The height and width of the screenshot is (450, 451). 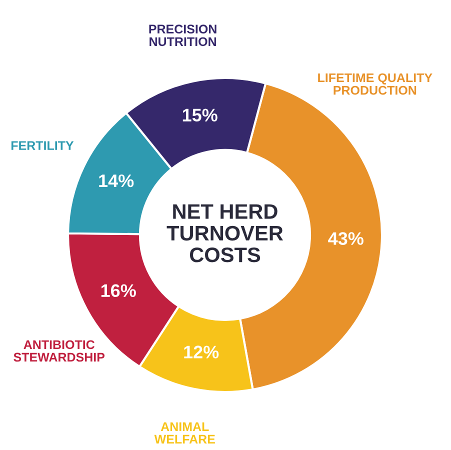 I want to click on slice-label: LIFETIME QUALITY PRODUCTION, so click(x=375, y=84).